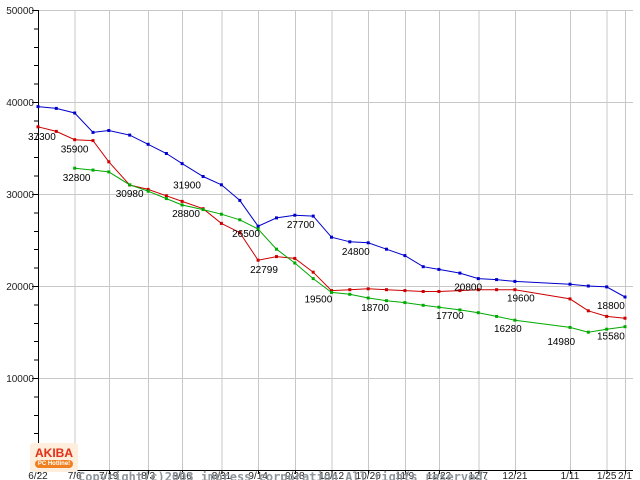 This screenshot has width=640, height=480. I want to click on pc-hotline-logo-text: PC Hotline!, so click(54, 464).